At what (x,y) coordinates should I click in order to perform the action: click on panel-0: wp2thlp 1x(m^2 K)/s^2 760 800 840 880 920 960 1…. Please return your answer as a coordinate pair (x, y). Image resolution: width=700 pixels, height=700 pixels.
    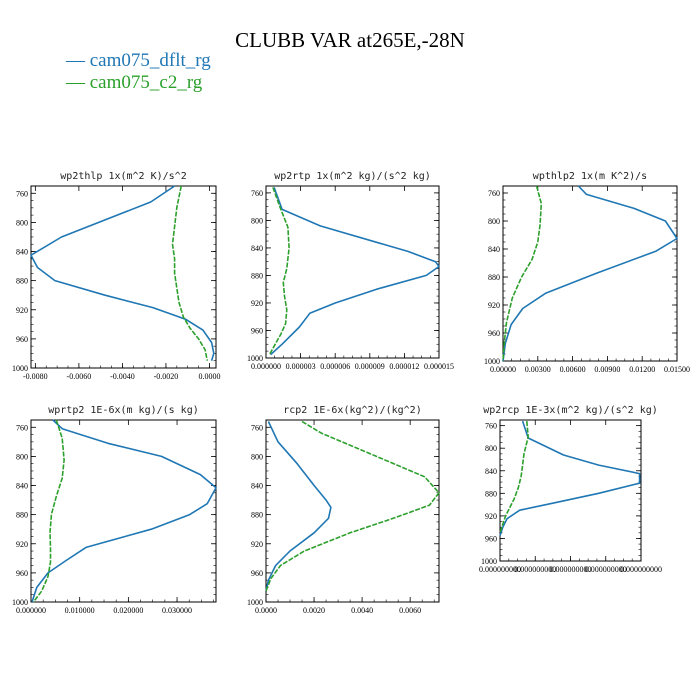
    Looking at the image, I should click on (116, 276).